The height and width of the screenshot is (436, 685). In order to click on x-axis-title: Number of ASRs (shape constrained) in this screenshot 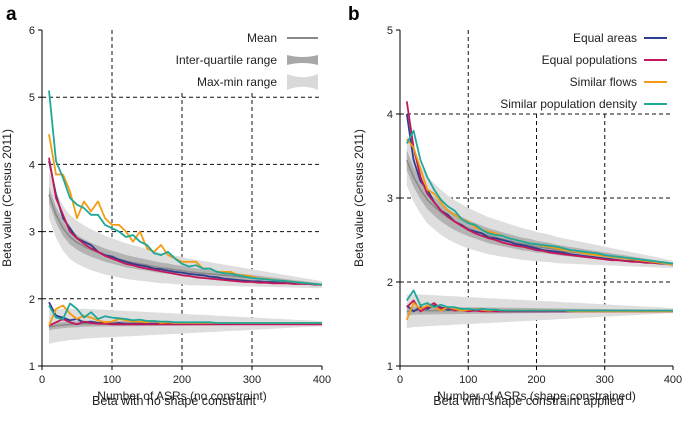, I will do `click(536, 396)`.